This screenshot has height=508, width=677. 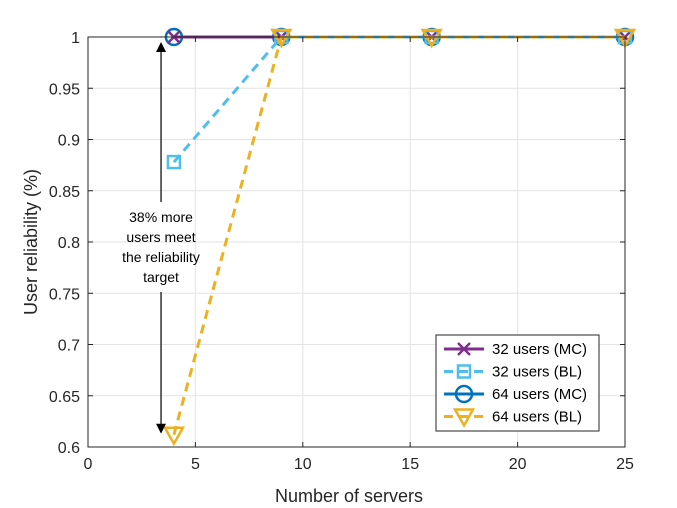 I want to click on annotation: 38% more users meet the reliability target, so click(x=161, y=235).